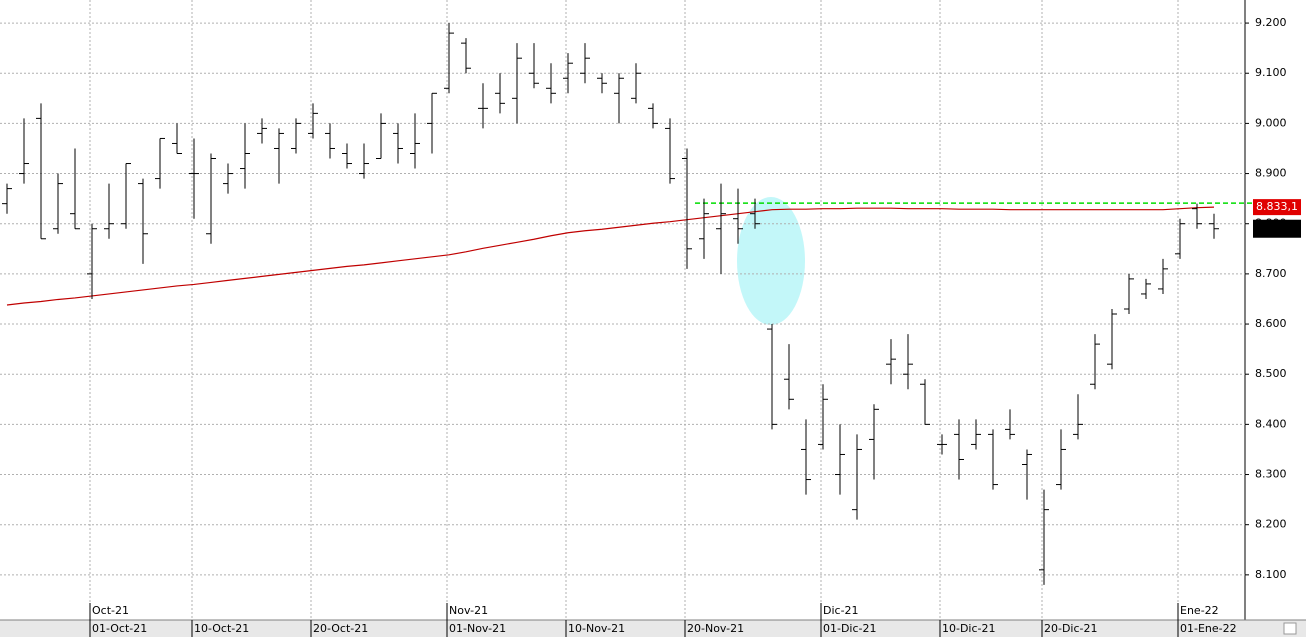 The width and height of the screenshot is (1306, 637). Describe the element at coordinates (969, 628) in the screenshot. I see `x-tick-label: 10-Dic-21` at that location.